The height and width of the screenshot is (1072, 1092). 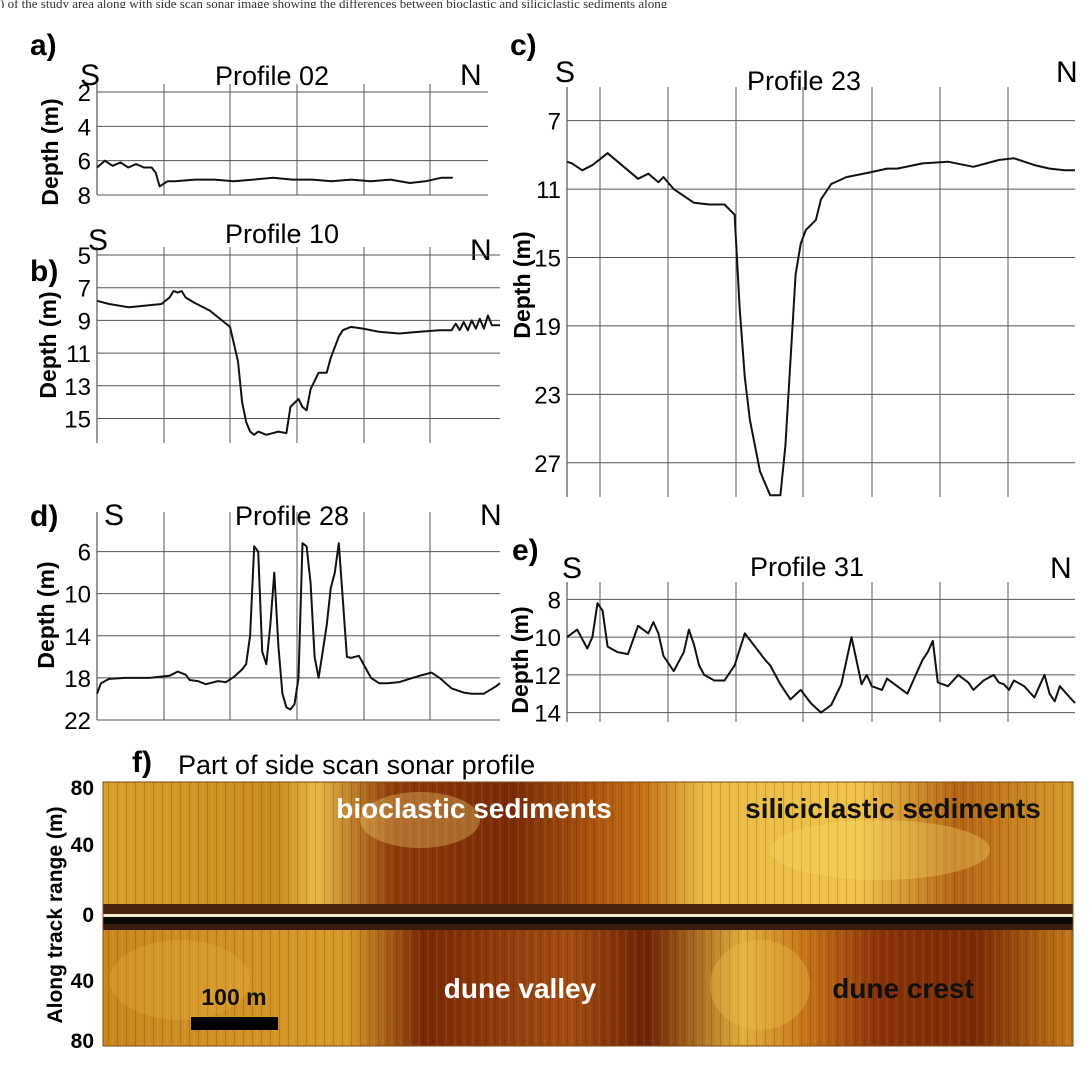 What do you see at coordinates (234, 1023) in the screenshot?
I see `scale-bar-line` at bounding box center [234, 1023].